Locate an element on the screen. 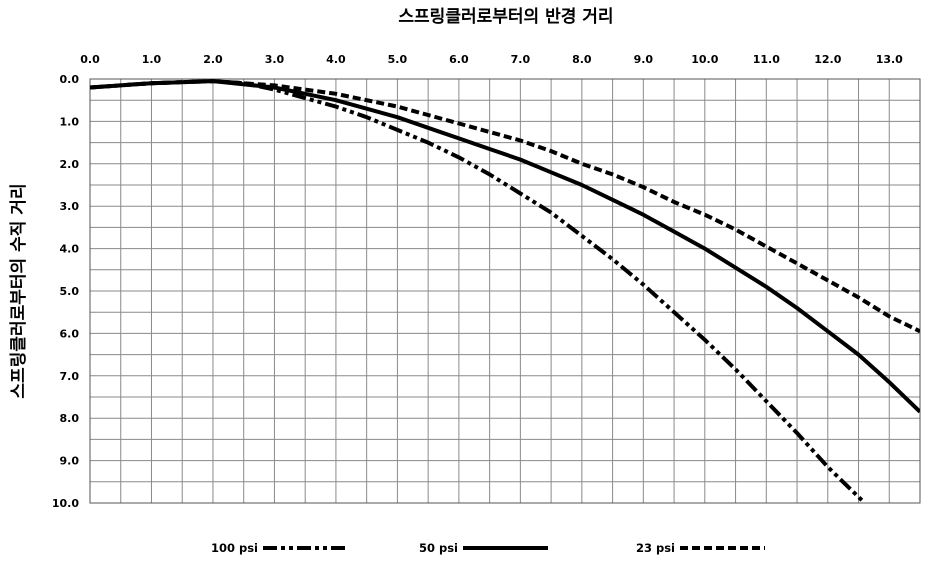  chart-title: 스프링클러로부터의 반경 거리 is located at coordinates (505, 17).